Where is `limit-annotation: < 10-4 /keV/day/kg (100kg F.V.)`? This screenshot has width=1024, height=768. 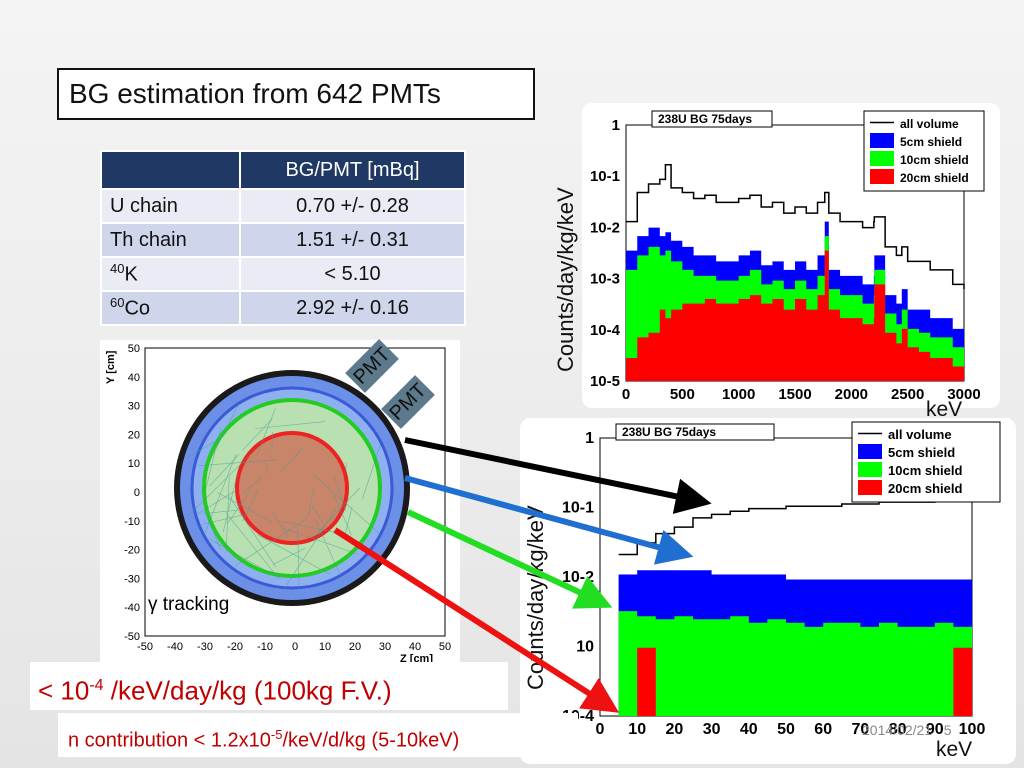
limit-annotation: < 10-4 /keV/day/kg (100kg F.V.) is located at coordinates (269, 686).